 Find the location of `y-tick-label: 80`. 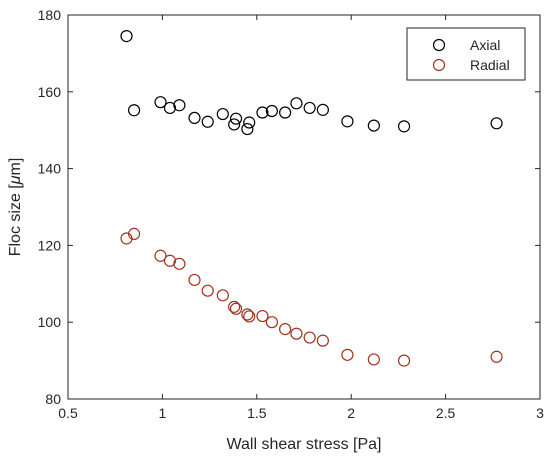

y-tick-label: 80 is located at coordinates (53, 399).